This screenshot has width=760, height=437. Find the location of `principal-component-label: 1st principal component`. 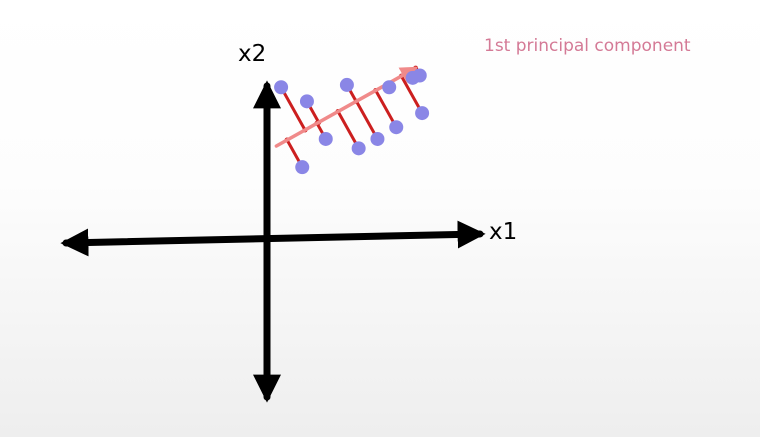

principal-component-label: 1st principal component is located at coordinates (587, 46).